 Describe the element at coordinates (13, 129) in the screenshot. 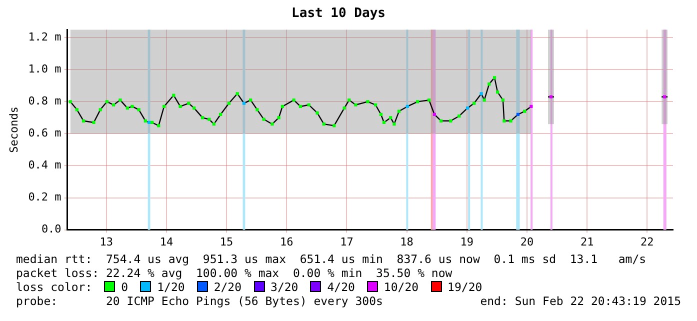

I see `y-axis-title: Seconds` at that location.